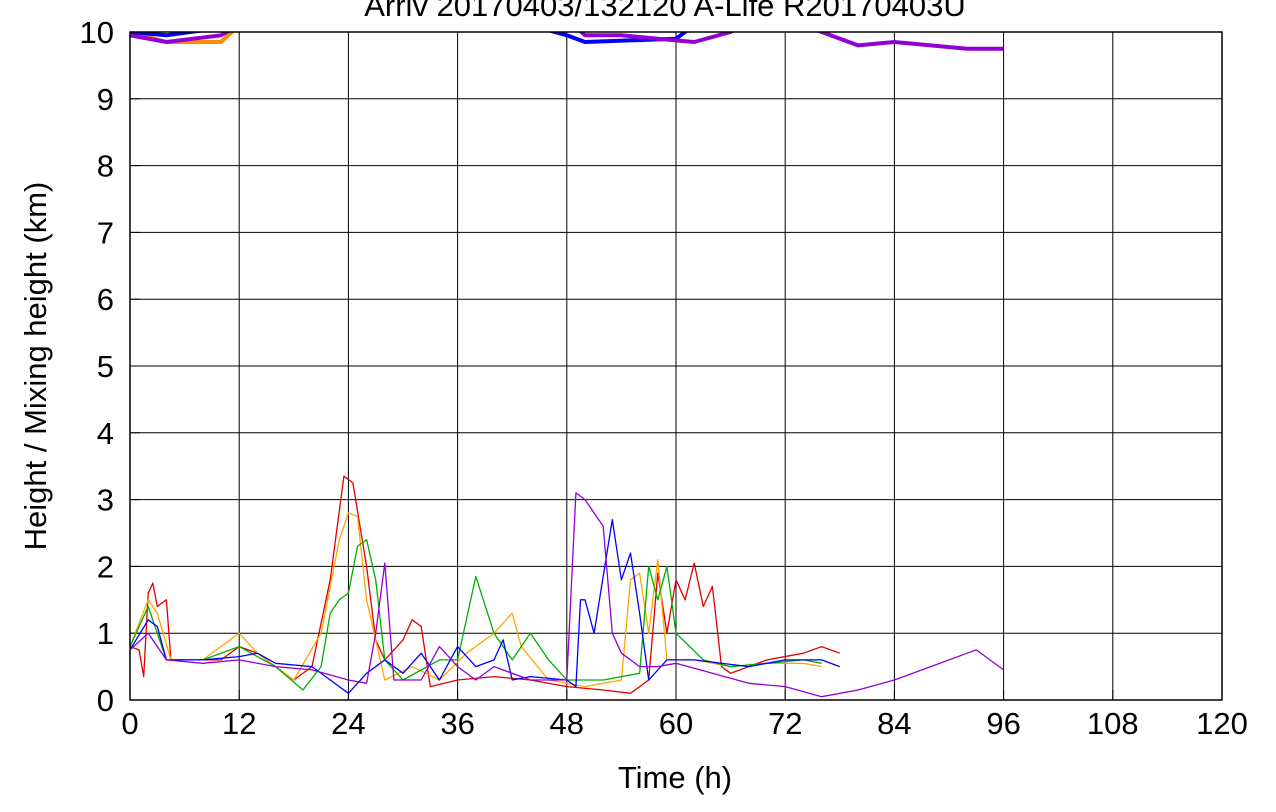  I want to click on x-tick-label: 0, so click(129, 723).